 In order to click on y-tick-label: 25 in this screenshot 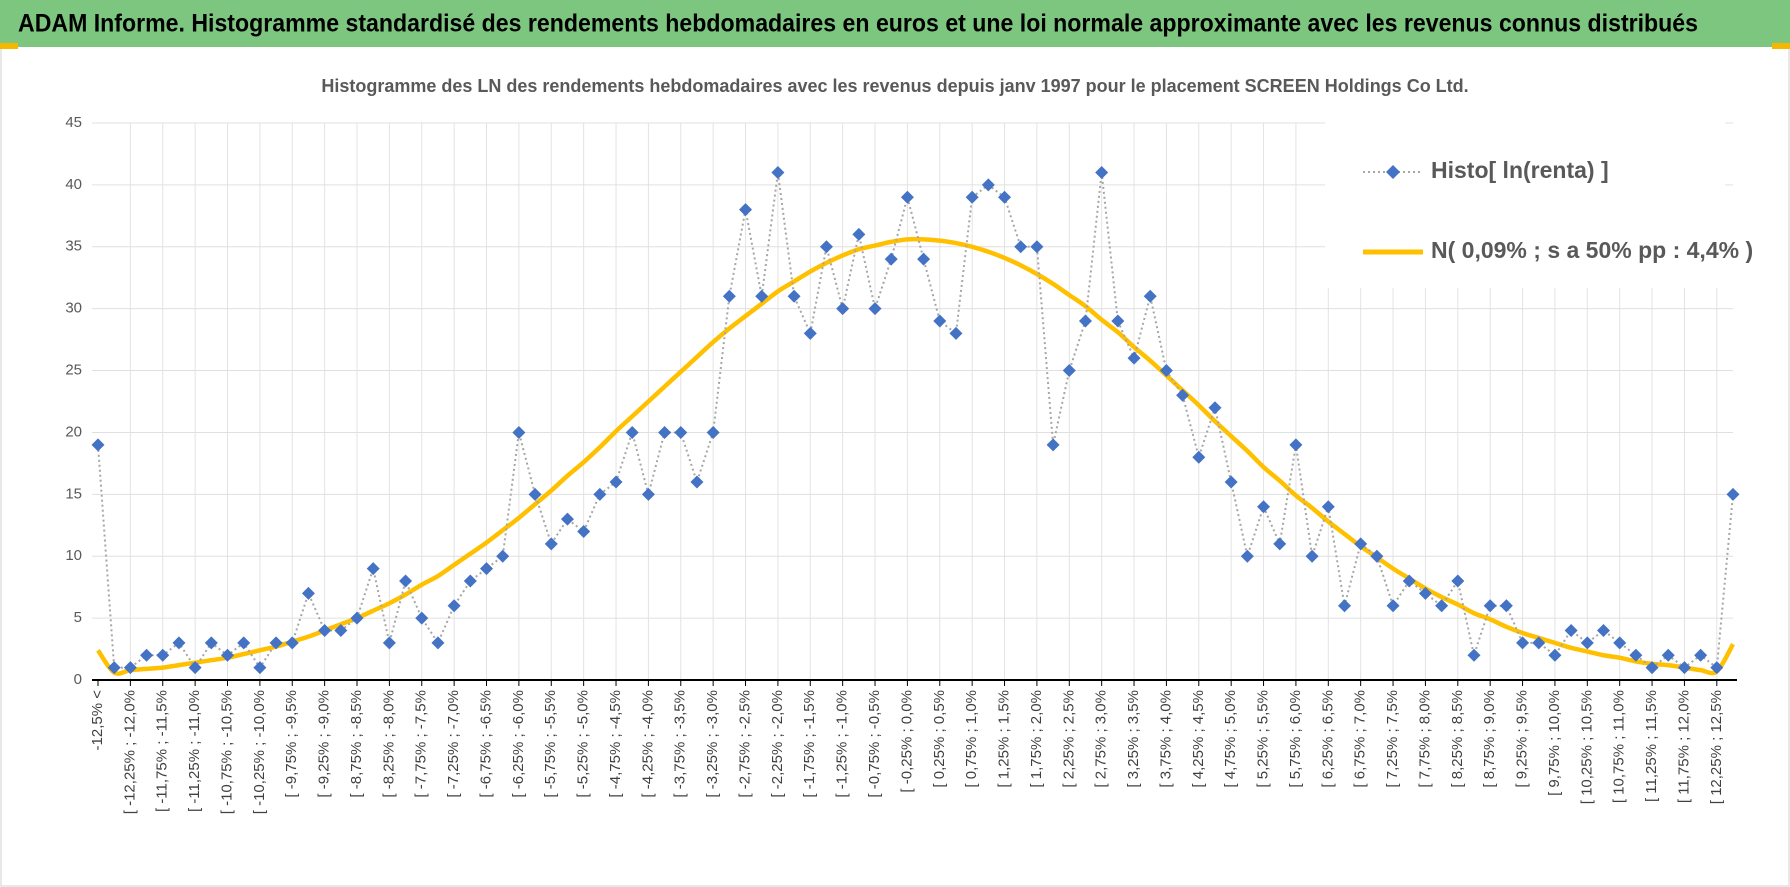, I will do `click(73, 370)`.